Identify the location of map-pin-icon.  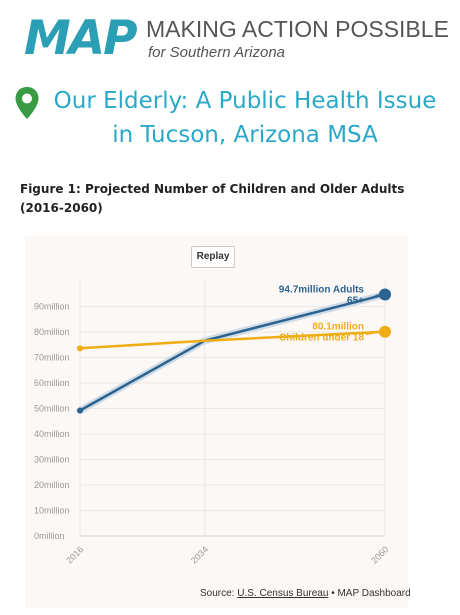
(27, 103).